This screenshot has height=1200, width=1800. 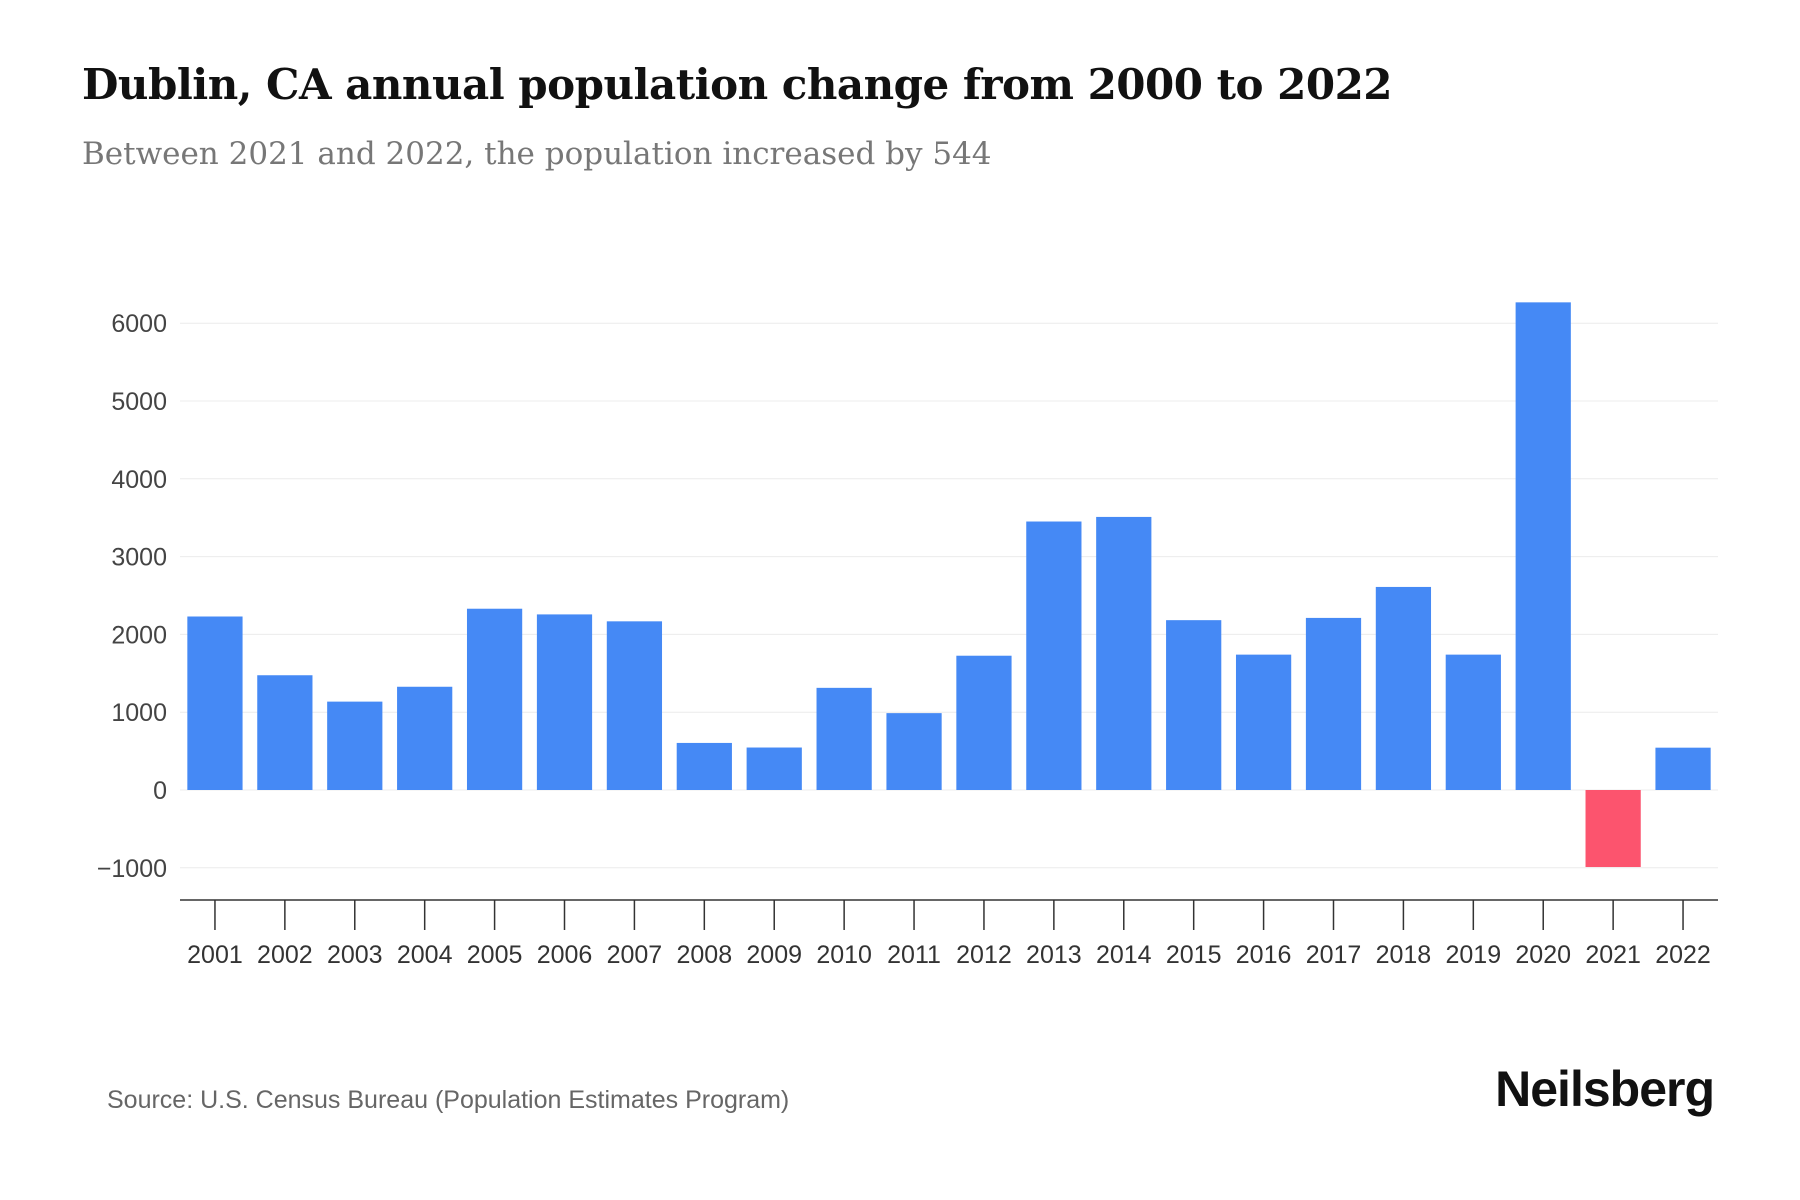 I want to click on x-tick-label: 2005, so click(x=495, y=955).